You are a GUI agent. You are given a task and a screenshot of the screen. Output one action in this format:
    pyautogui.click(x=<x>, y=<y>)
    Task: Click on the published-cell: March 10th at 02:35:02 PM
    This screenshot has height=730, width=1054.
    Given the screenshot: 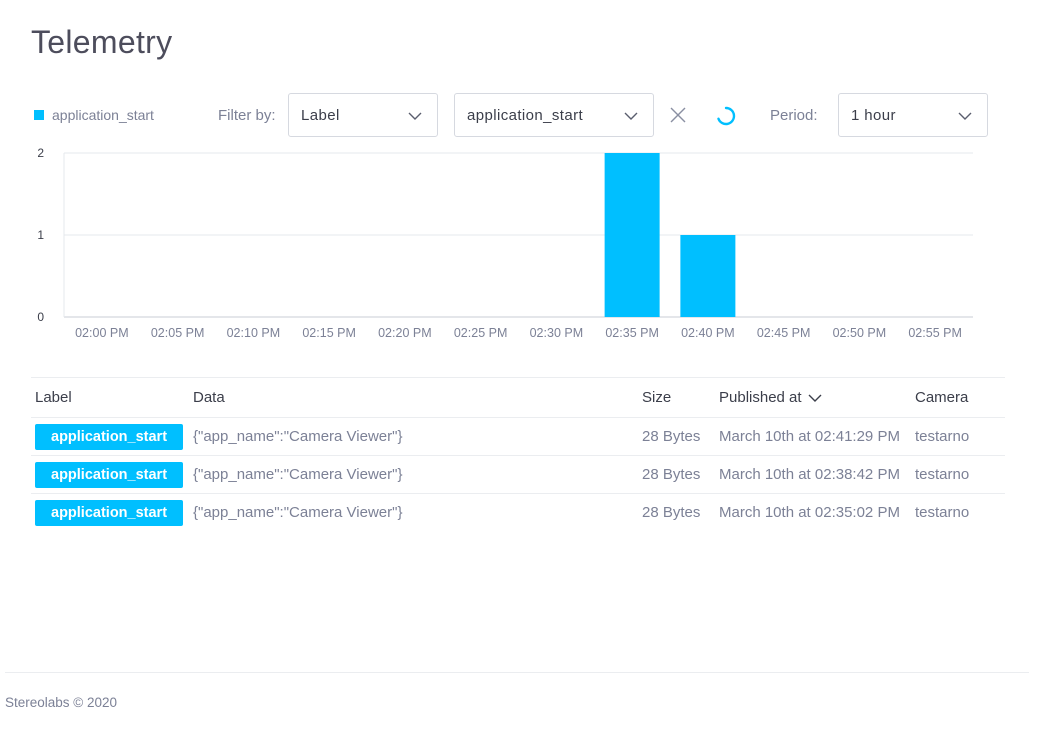 What is the action you would take?
    pyautogui.click(x=809, y=512)
    